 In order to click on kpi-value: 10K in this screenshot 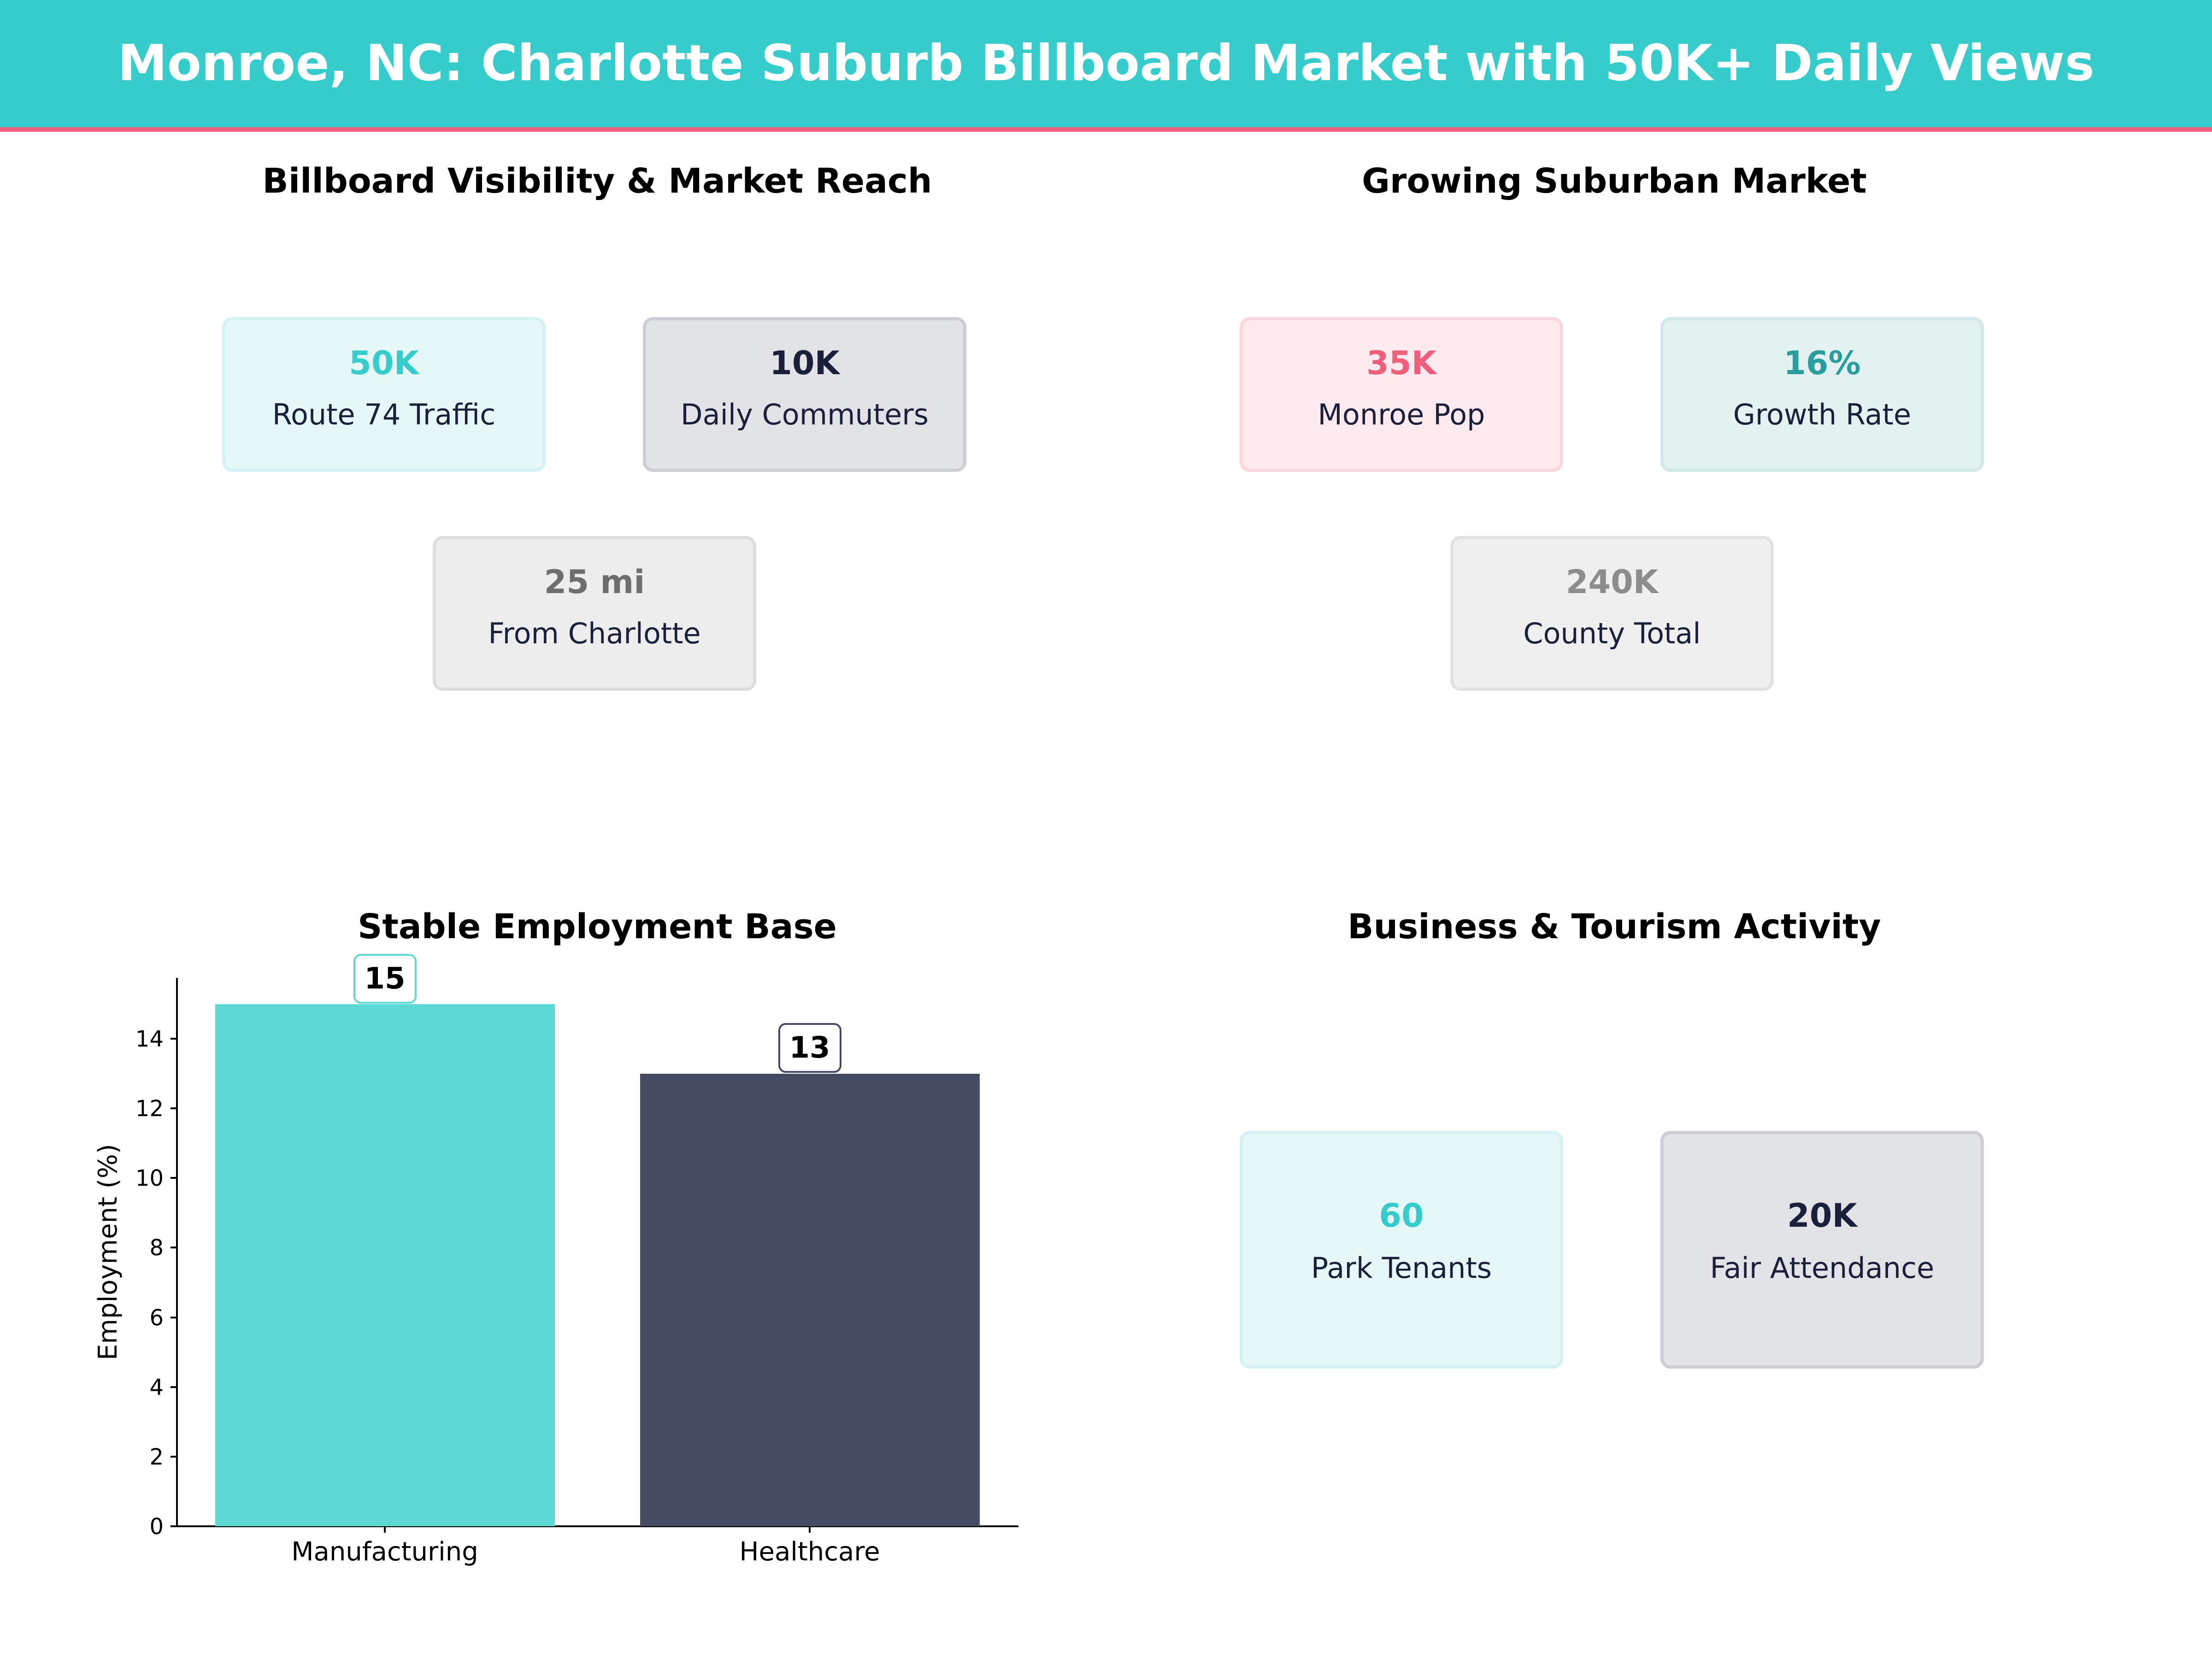, I will do `click(805, 363)`.